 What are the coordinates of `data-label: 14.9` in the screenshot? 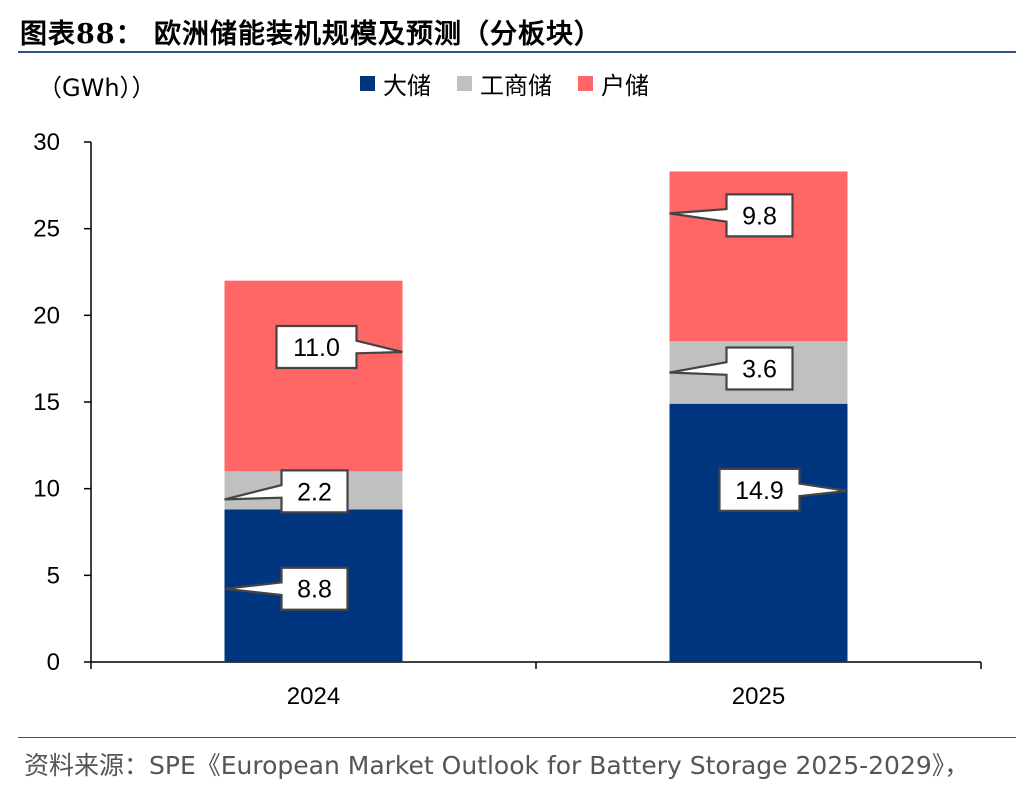 It's located at (759, 491).